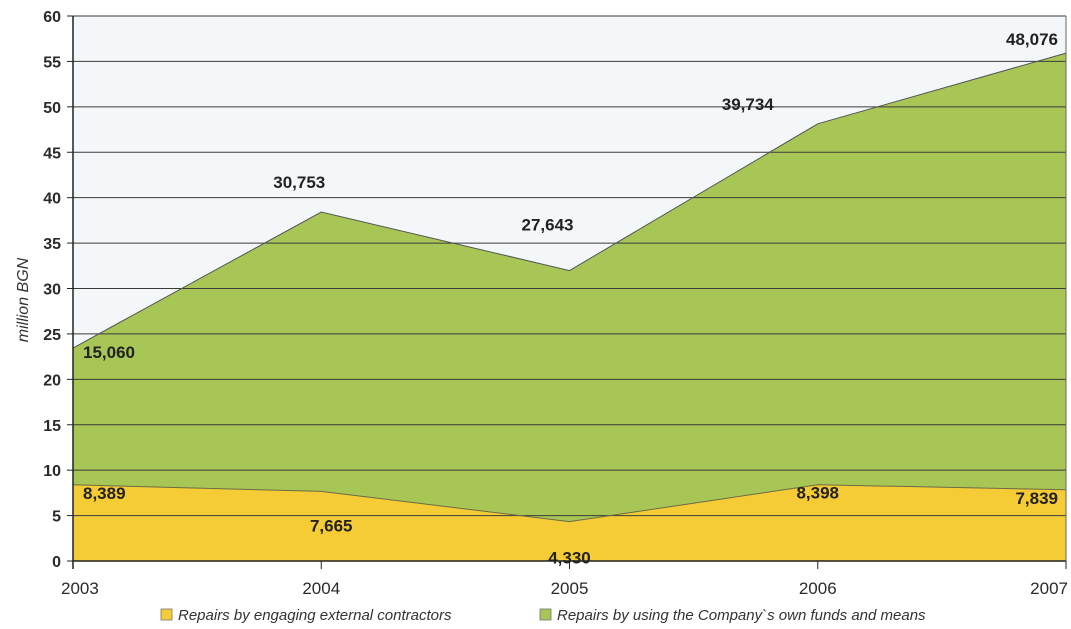  I want to click on data-label-own-funds: 48,076, so click(1032, 39).